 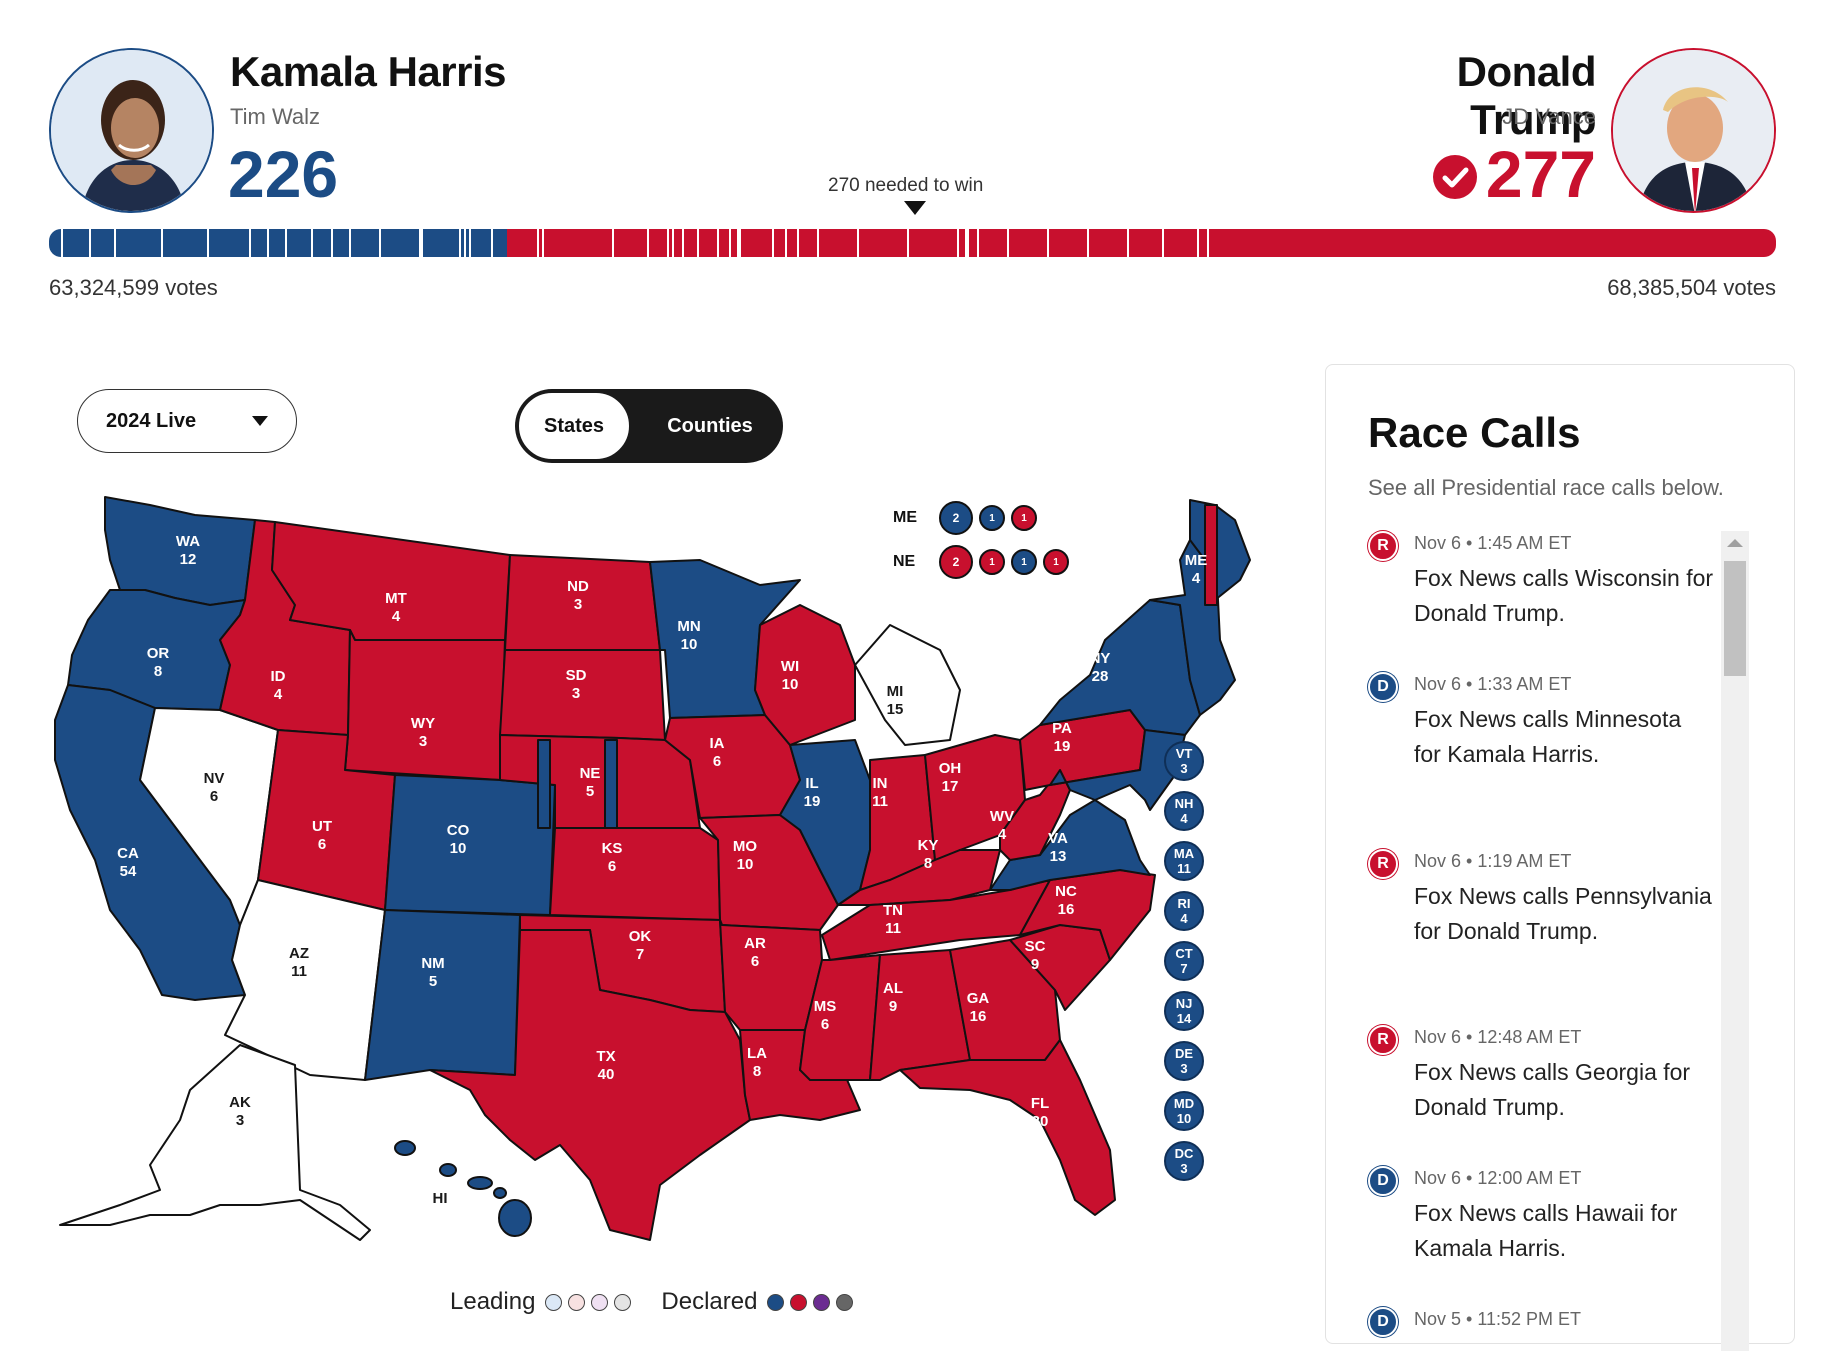 What do you see at coordinates (1184, 1153) in the screenshot?
I see `small-state-abbr: DC` at bounding box center [1184, 1153].